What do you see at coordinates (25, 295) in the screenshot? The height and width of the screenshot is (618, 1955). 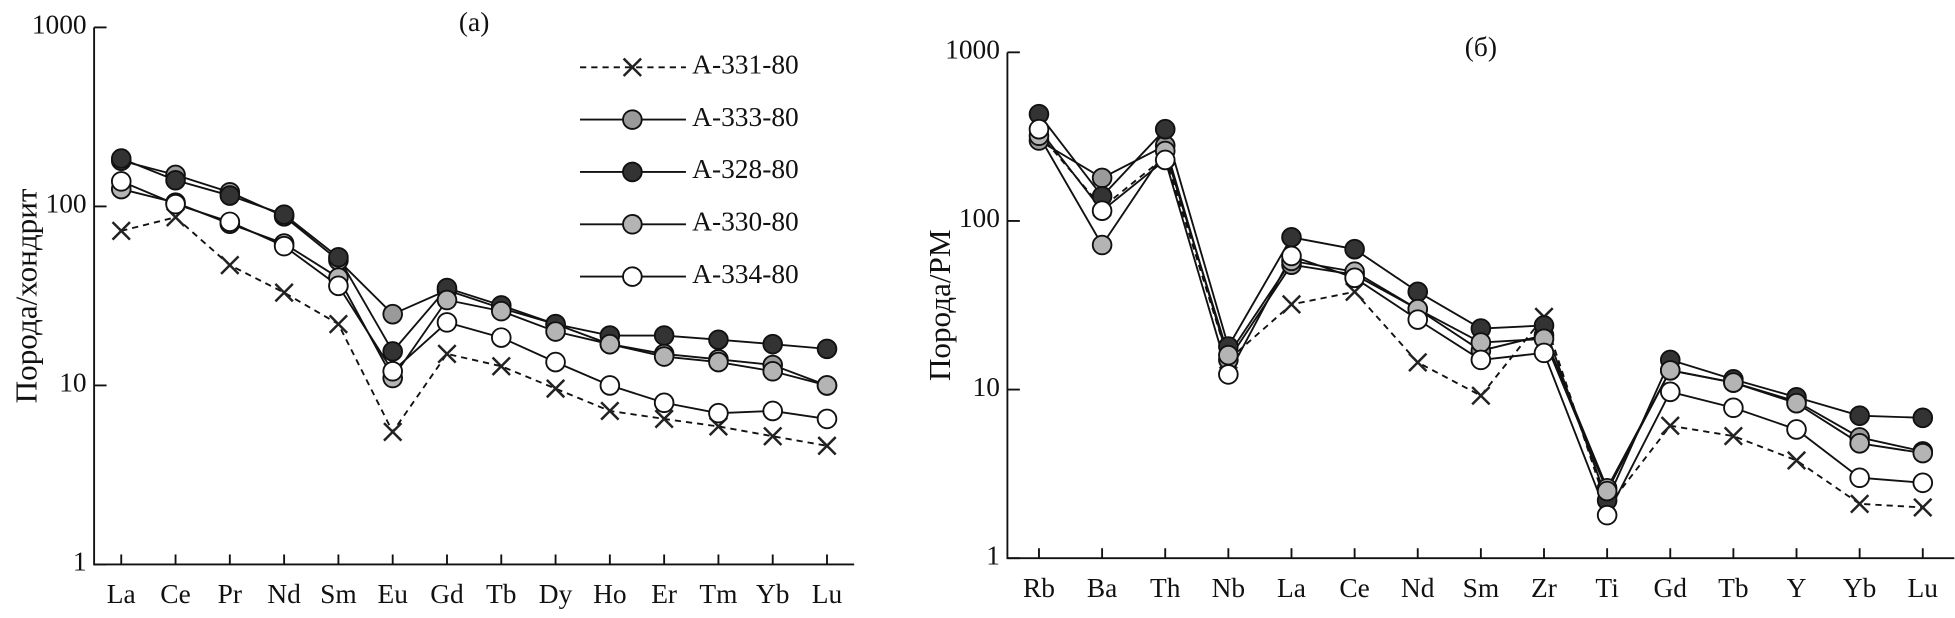 I see `y-axis-label: Порода/хондрит` at bounding box center [25, 295].